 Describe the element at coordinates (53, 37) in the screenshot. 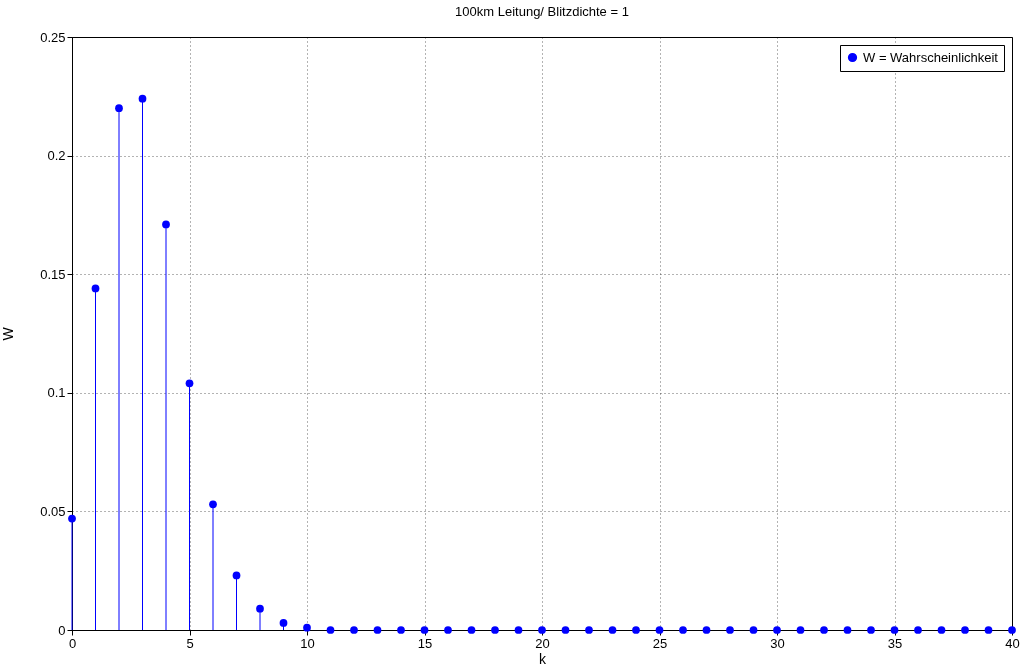

I see `y-tick-label: 0.25` at that location.